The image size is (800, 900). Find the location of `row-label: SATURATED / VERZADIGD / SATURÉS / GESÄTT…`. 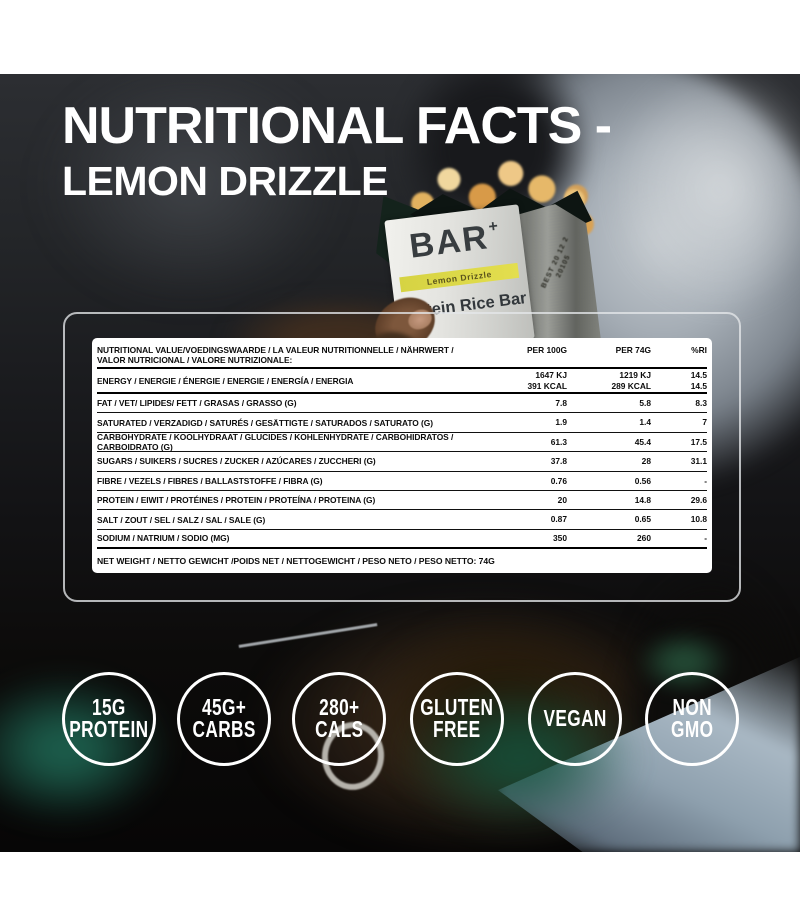

row-label: SATURATED / VERZADIGD / SATURÉS / GESÄTT… is located at coordinates (265, 422).